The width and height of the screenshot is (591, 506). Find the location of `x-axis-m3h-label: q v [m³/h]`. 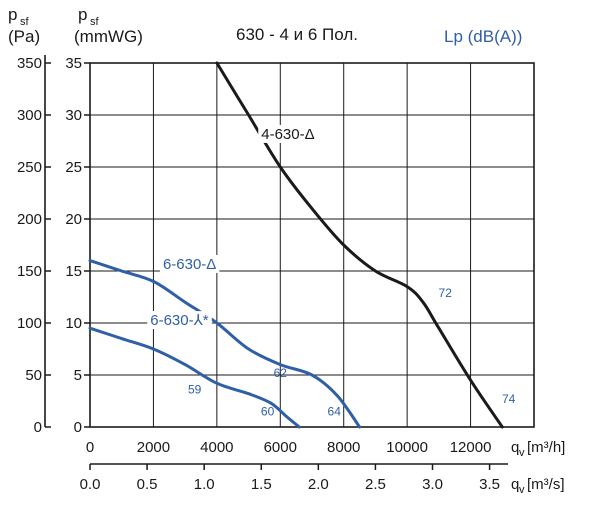

x-axis-m3h-label: q v [m³/h] is located at coordinates (538, 449).